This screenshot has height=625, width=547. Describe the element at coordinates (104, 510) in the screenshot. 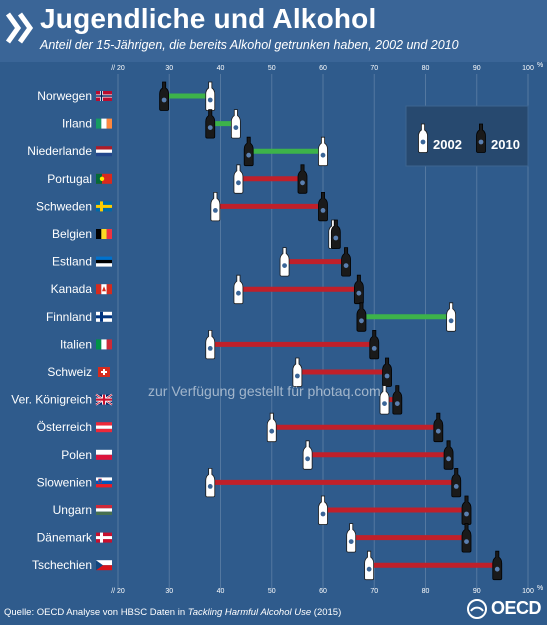

I see `flag-icon-ungarn` at that location.